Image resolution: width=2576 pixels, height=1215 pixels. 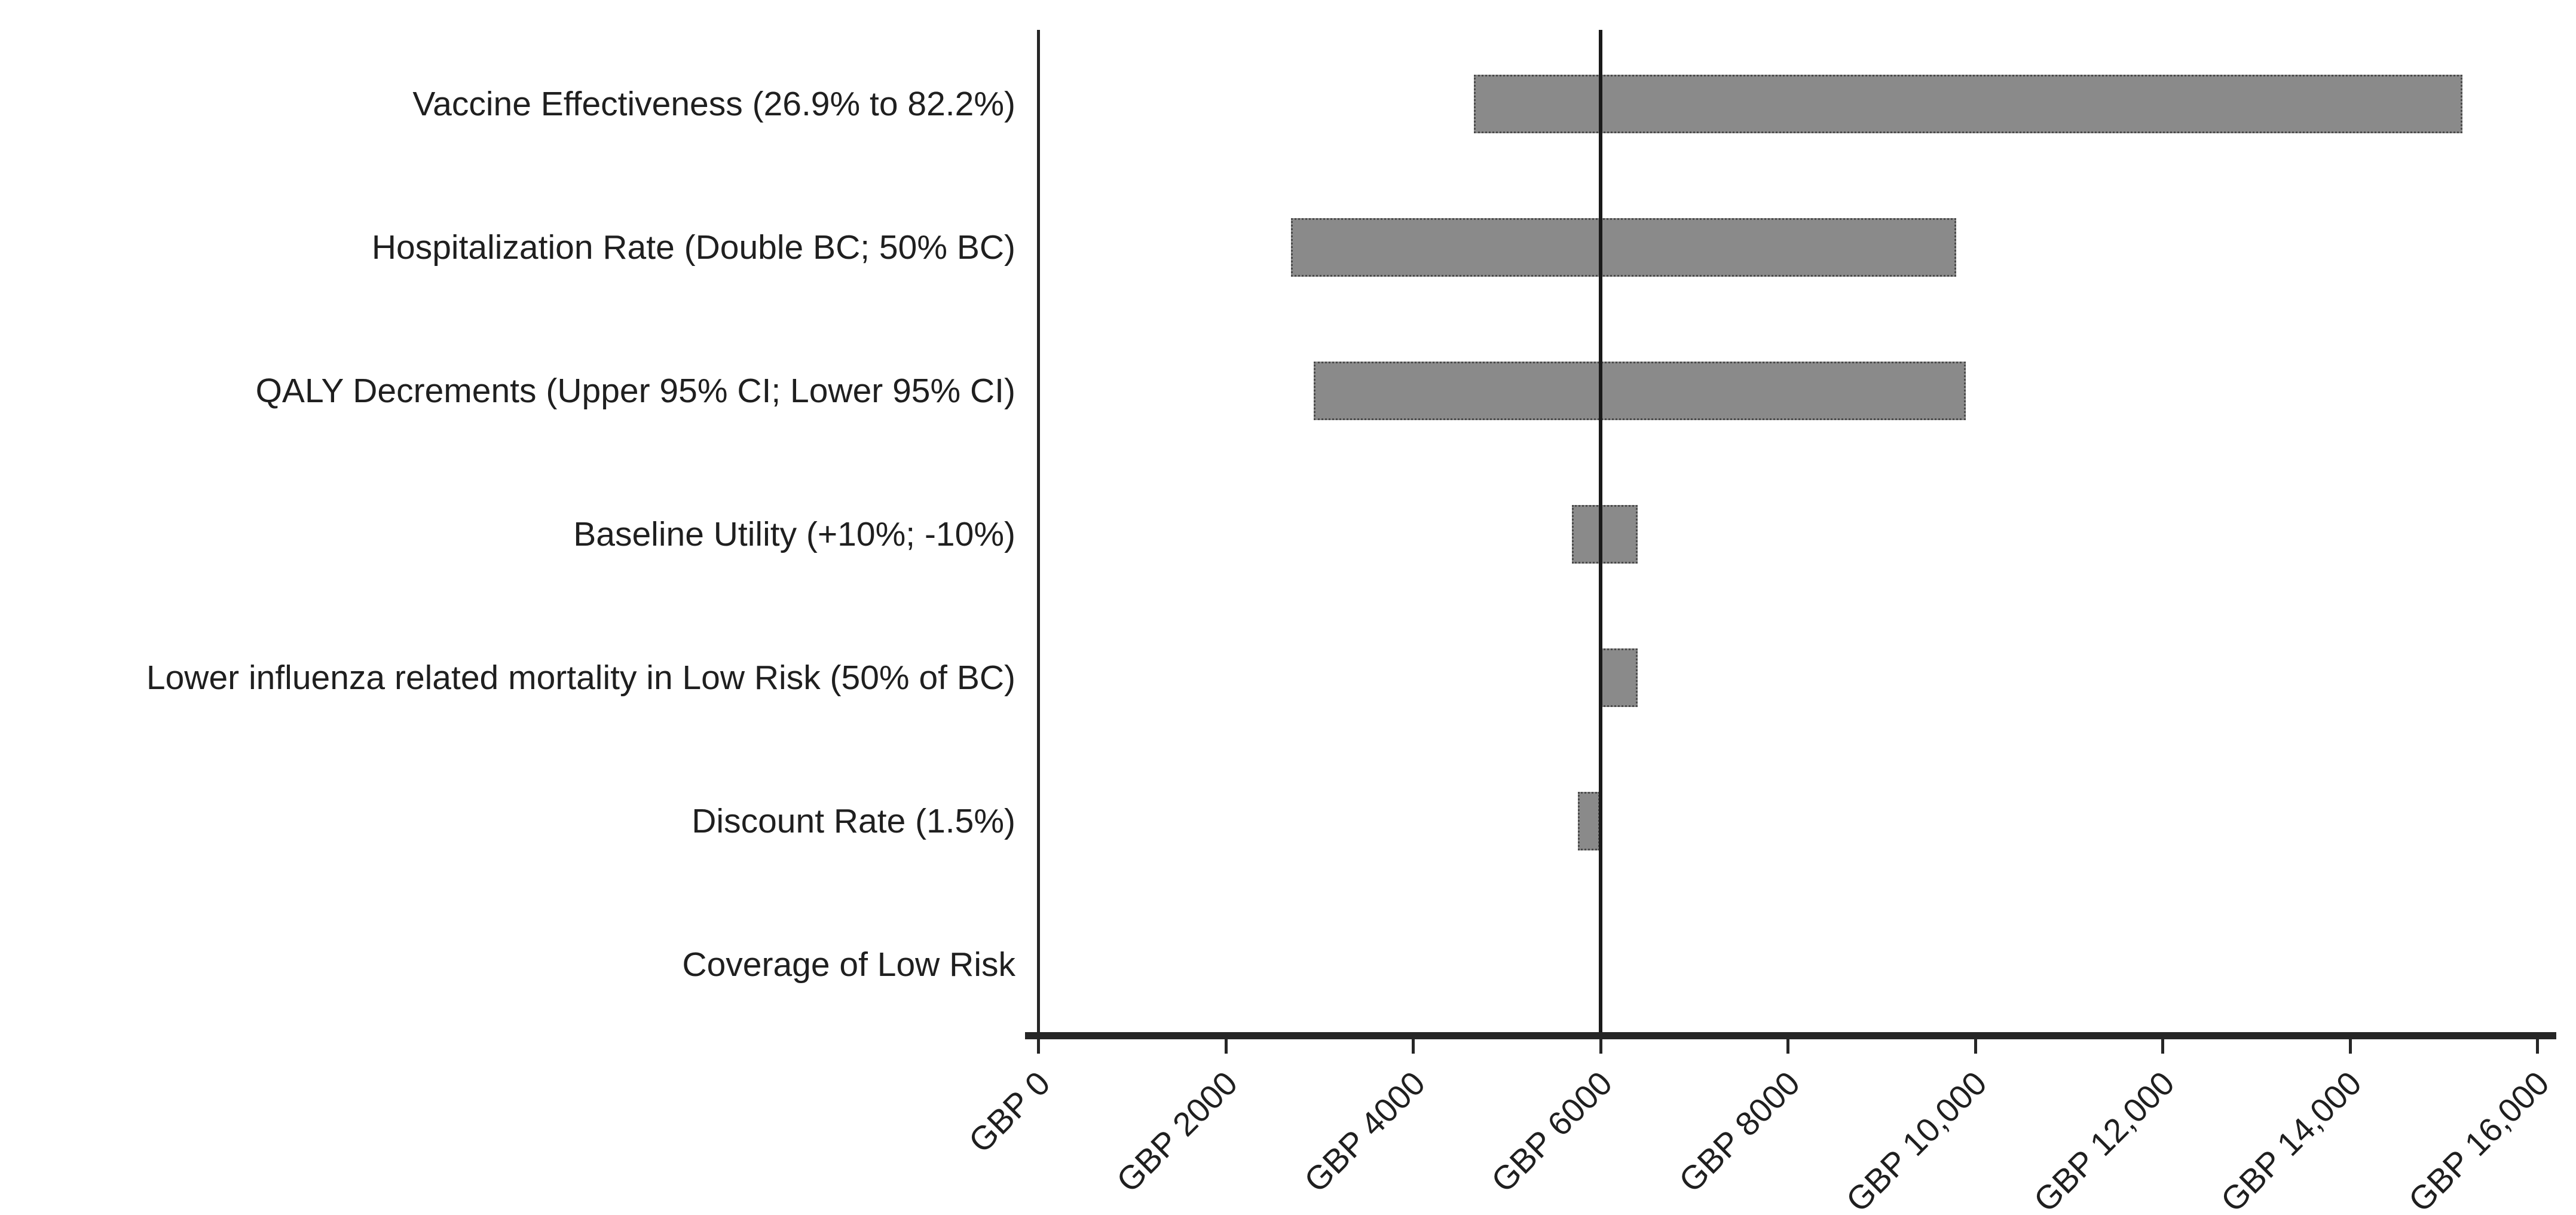 What do you see at coordinates (693, 247) in the screenshot?
I see `category-label: Hospitalization Rate (Double BC; 50% BC)` at bounding box center [693, 247].